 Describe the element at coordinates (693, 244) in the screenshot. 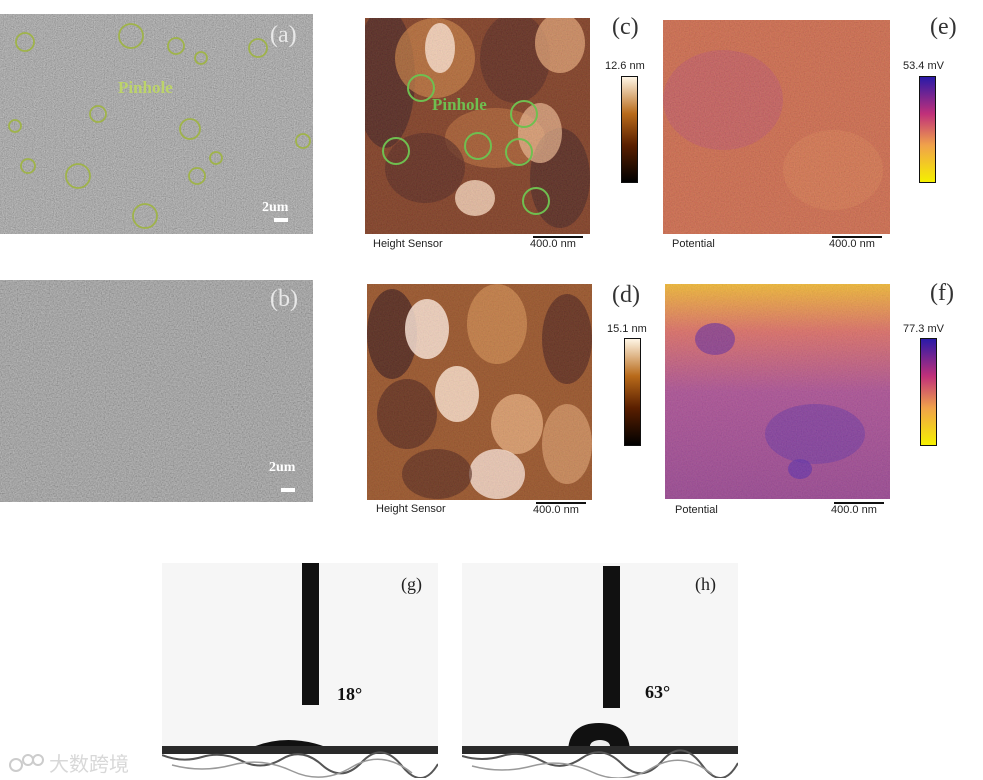

I see `caption-e: Potential` at that location.